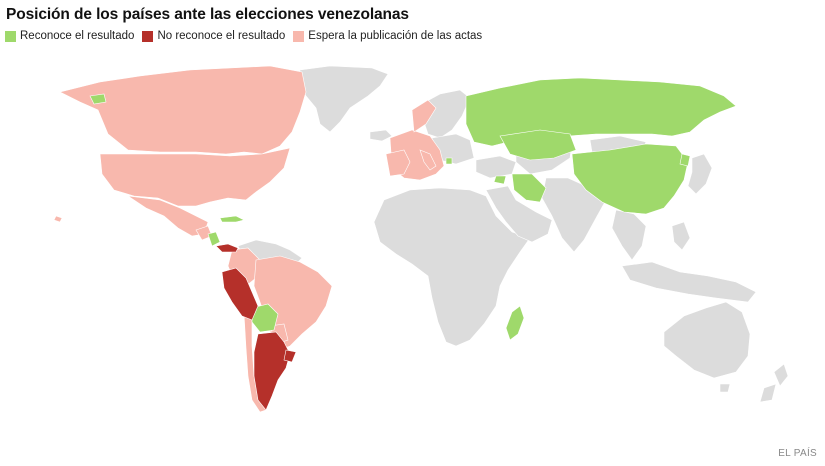  What do you see at coordinates (343, 99) in the screenshot?
I see `region-greenland` at bounding box center [343, 99].